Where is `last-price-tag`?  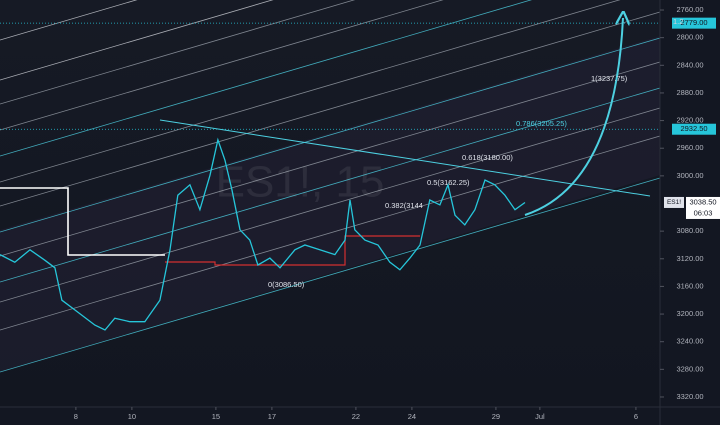 last-price-tag is located at coordinates (703, 207).